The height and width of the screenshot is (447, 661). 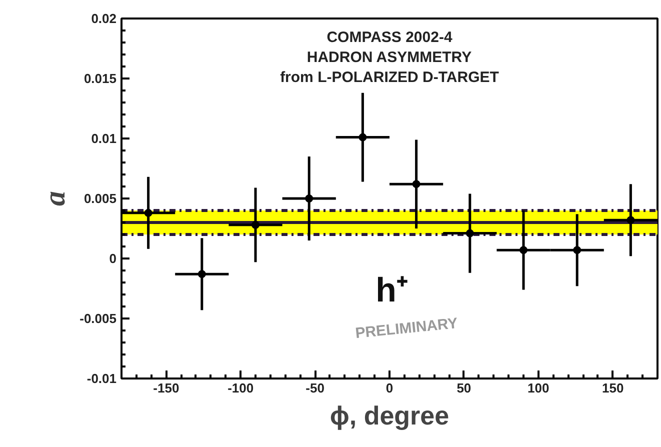 What do you see at coordinates (390, 388) in the screenshot?
I see `x-tick-label: 0` at bounding box center [390, 388].